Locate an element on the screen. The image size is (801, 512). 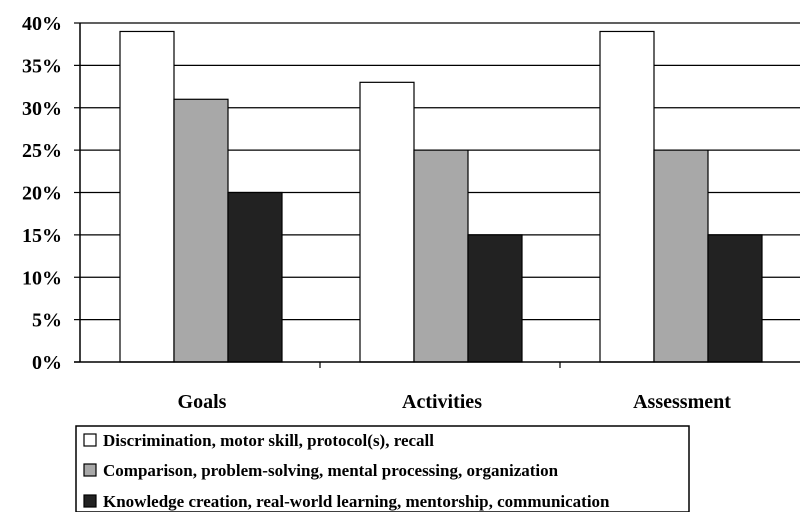
category-label: Assessment is located at coordinates (682, 402).